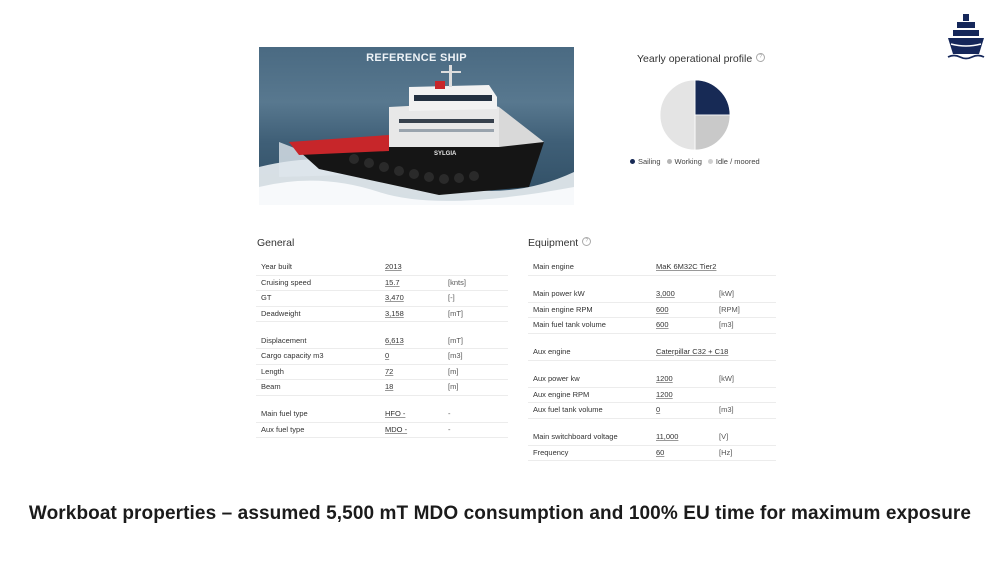 The image size is (1000, 563). I want to click on property-label: Aux engine RPM, so click(561, 394).